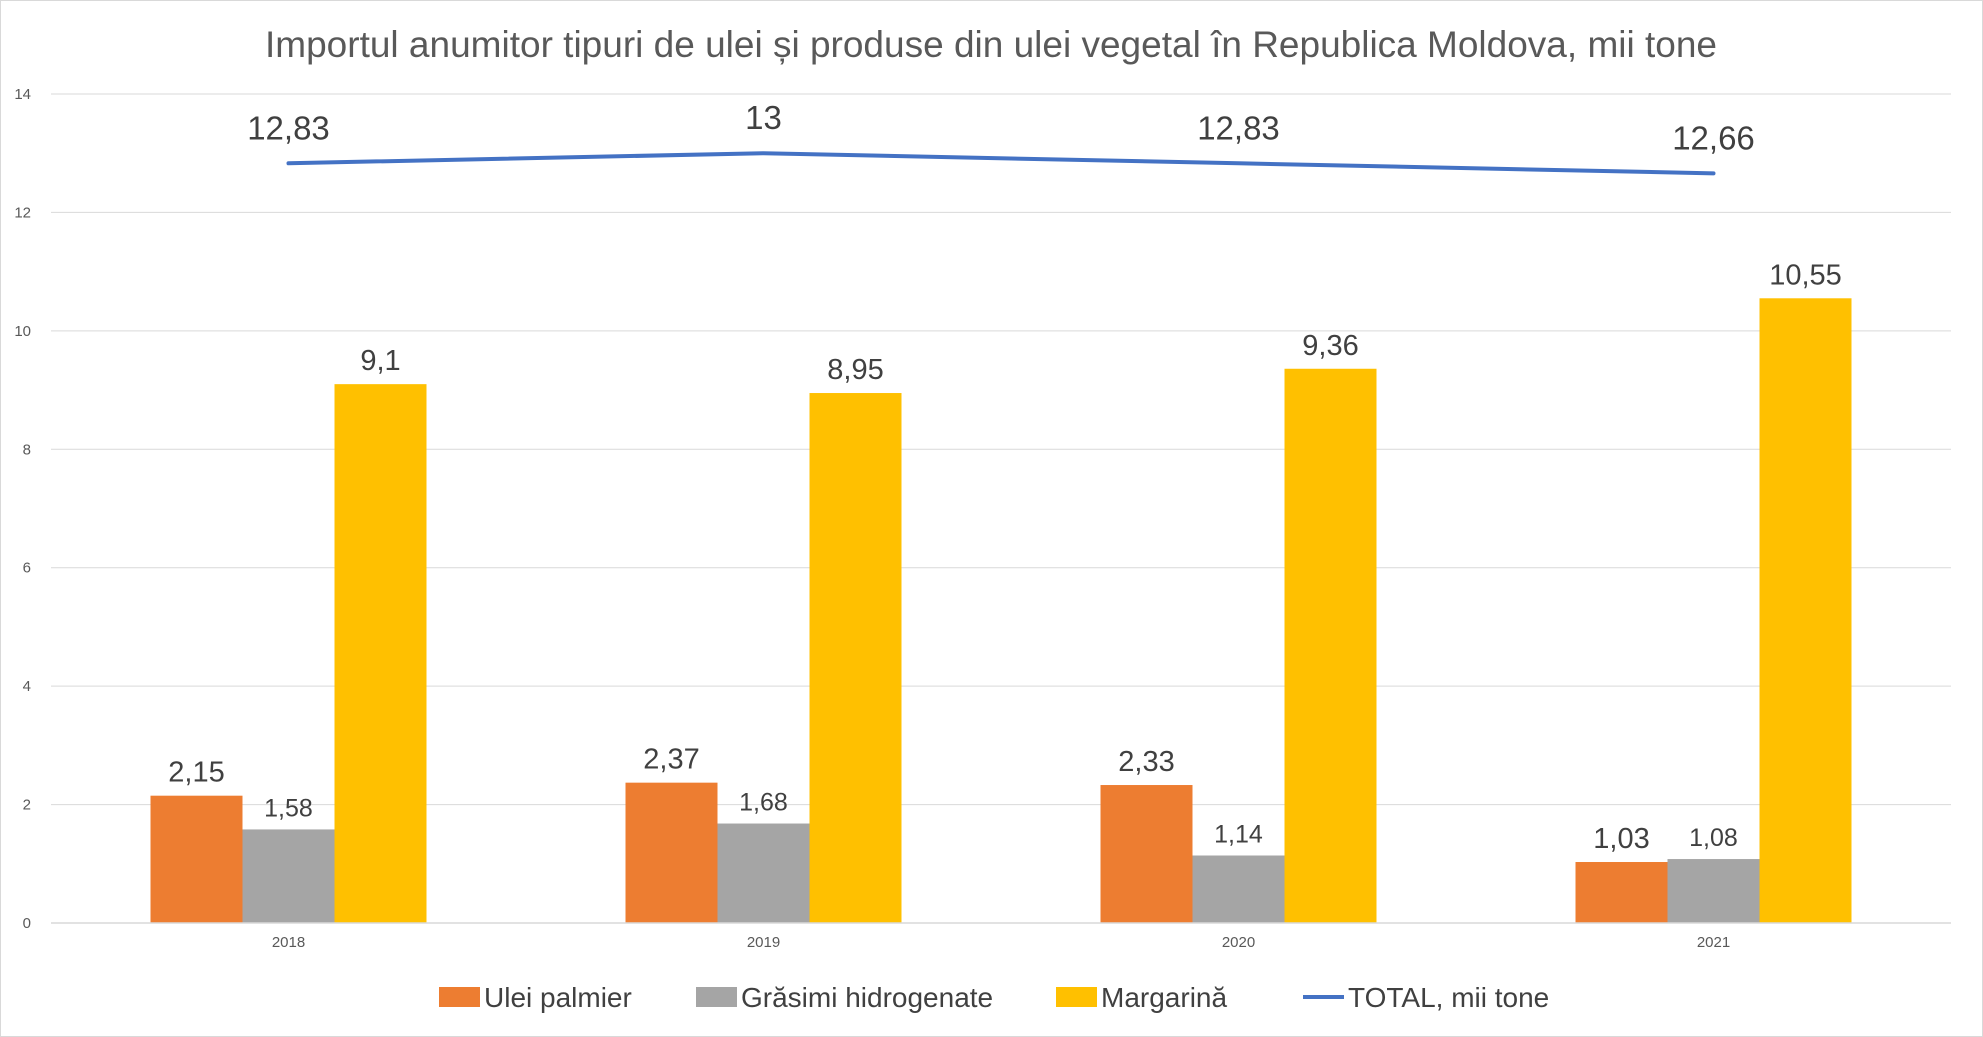 The width and height of the screenshot is (1983, 1037). I want to click on data-label: 1,68, so click(763, 803).